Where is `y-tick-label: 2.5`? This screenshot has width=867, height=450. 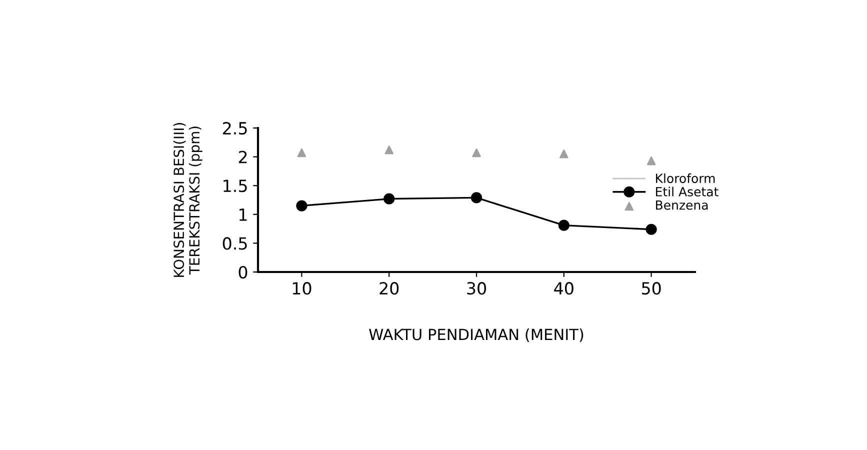
y-tick-label: 2.5 is located at coordinates (234, 128).